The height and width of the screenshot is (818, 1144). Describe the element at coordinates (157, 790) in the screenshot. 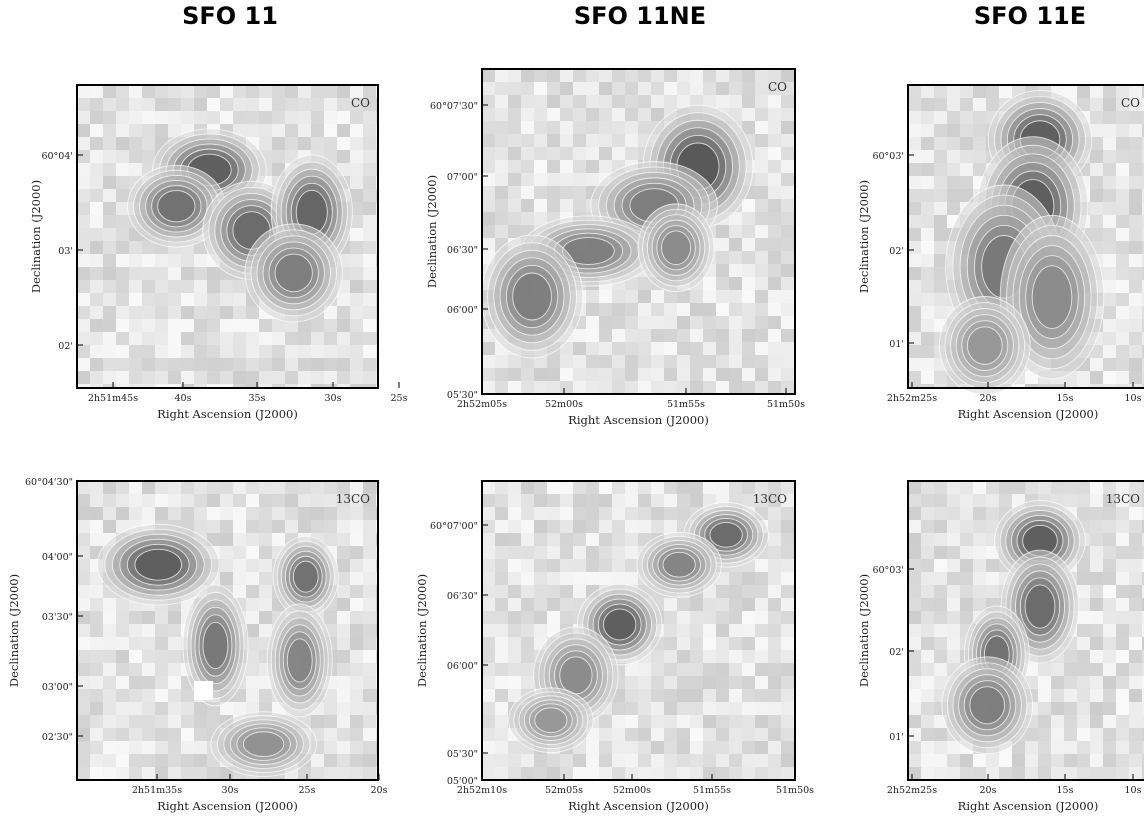

I see `ra-tick-label: 2h51m35s` at that location.